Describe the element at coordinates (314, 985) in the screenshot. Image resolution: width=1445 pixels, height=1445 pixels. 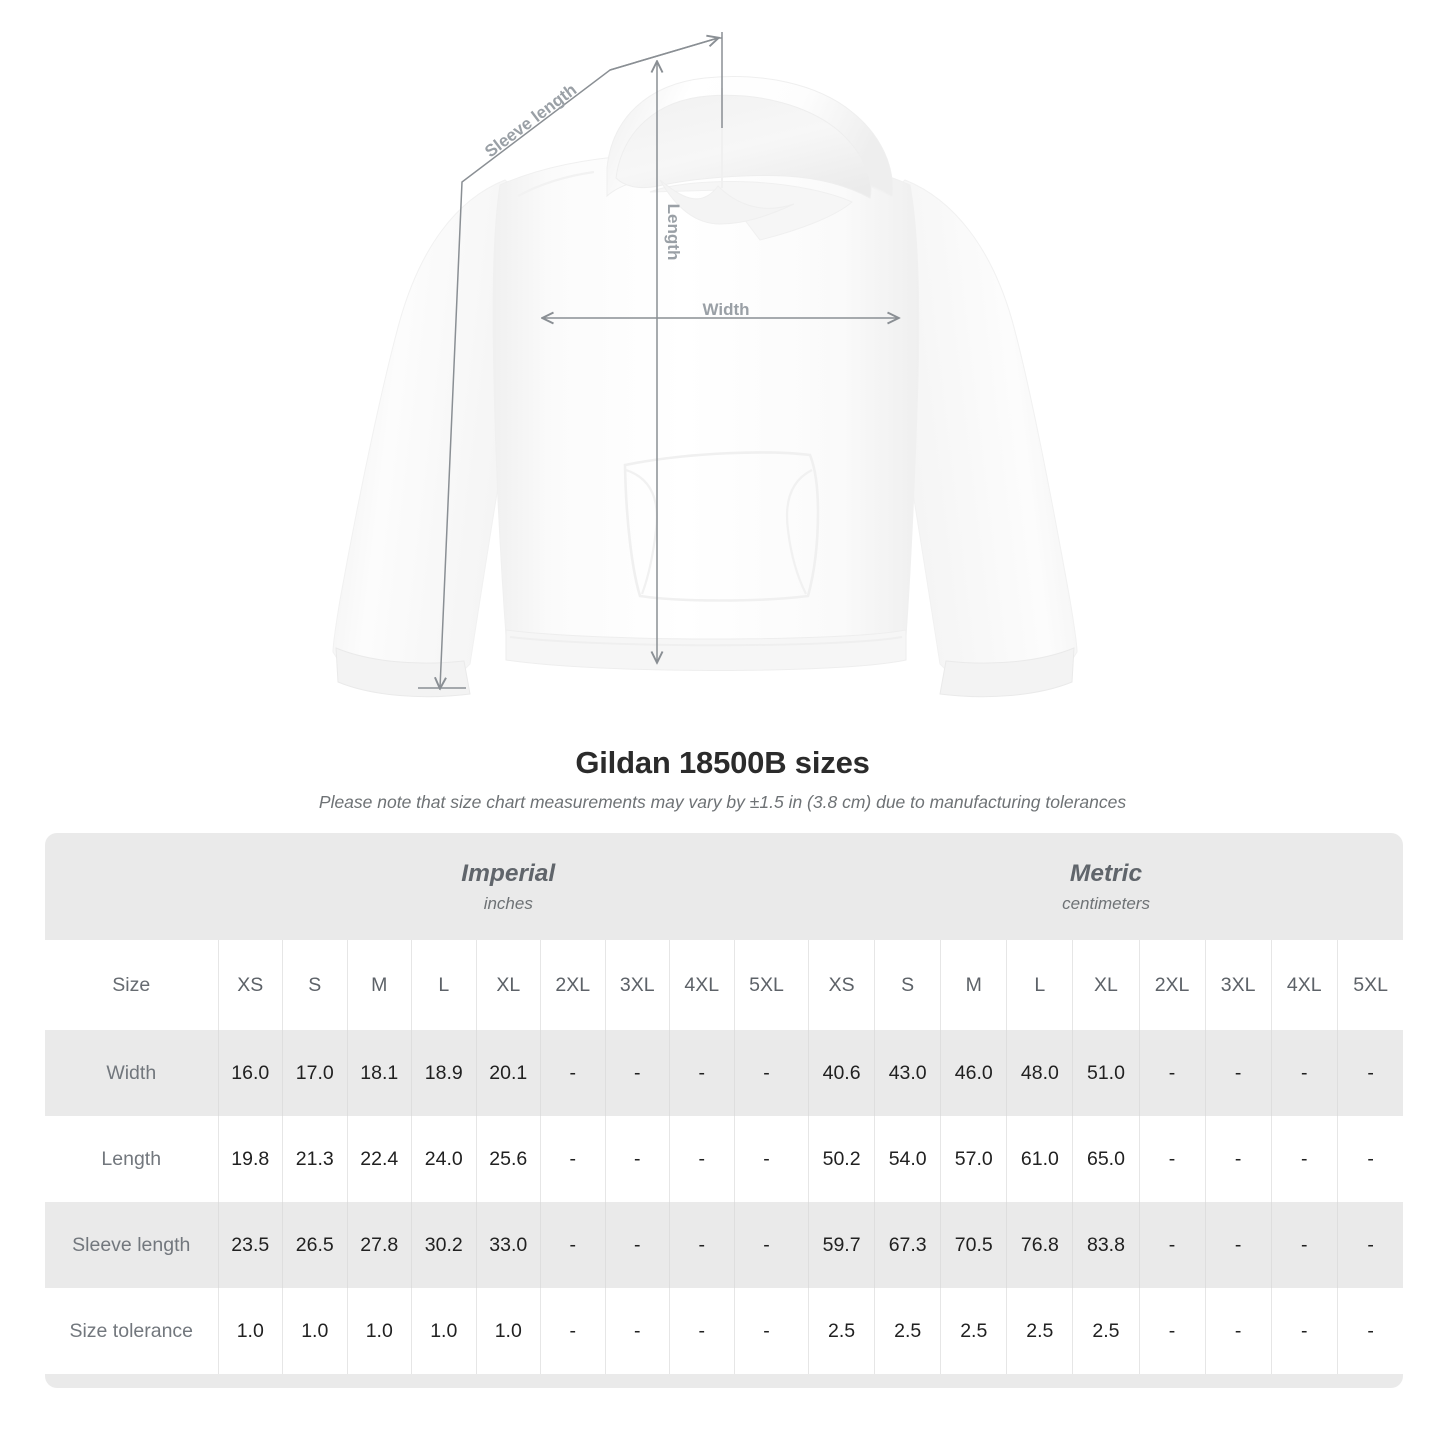
I see `size-header-imperial-s: S` at that location.